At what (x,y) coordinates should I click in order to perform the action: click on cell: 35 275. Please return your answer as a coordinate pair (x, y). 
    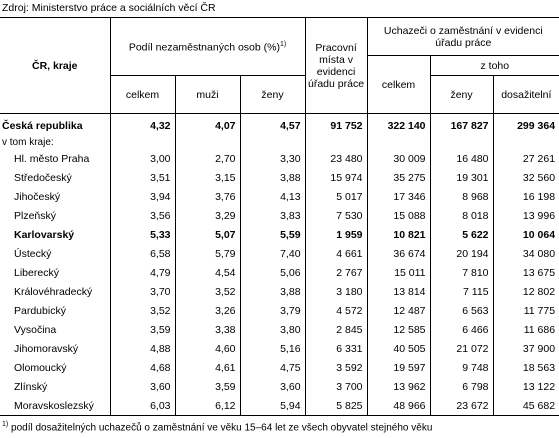
    Looking at the image, I should click on (398, 177).